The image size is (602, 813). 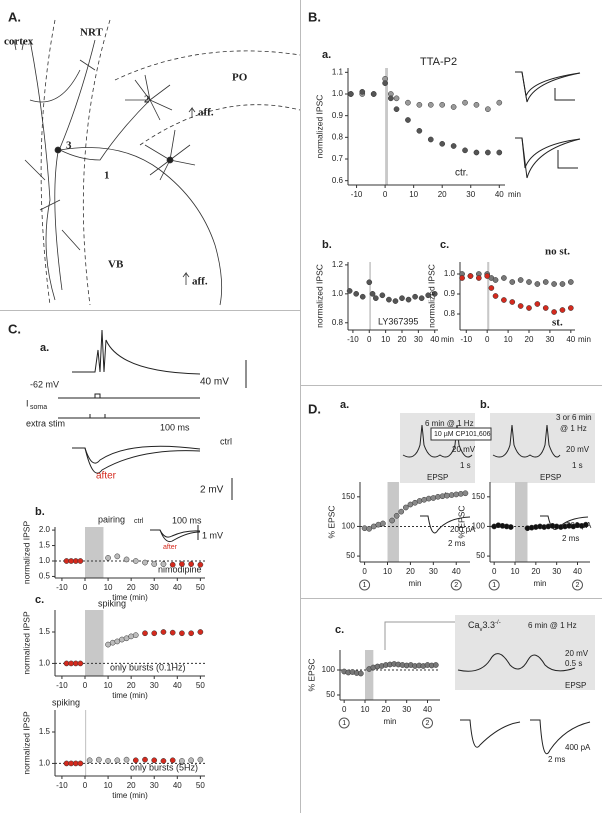 I want to click on label: cortex, so click(x=19, y=42).